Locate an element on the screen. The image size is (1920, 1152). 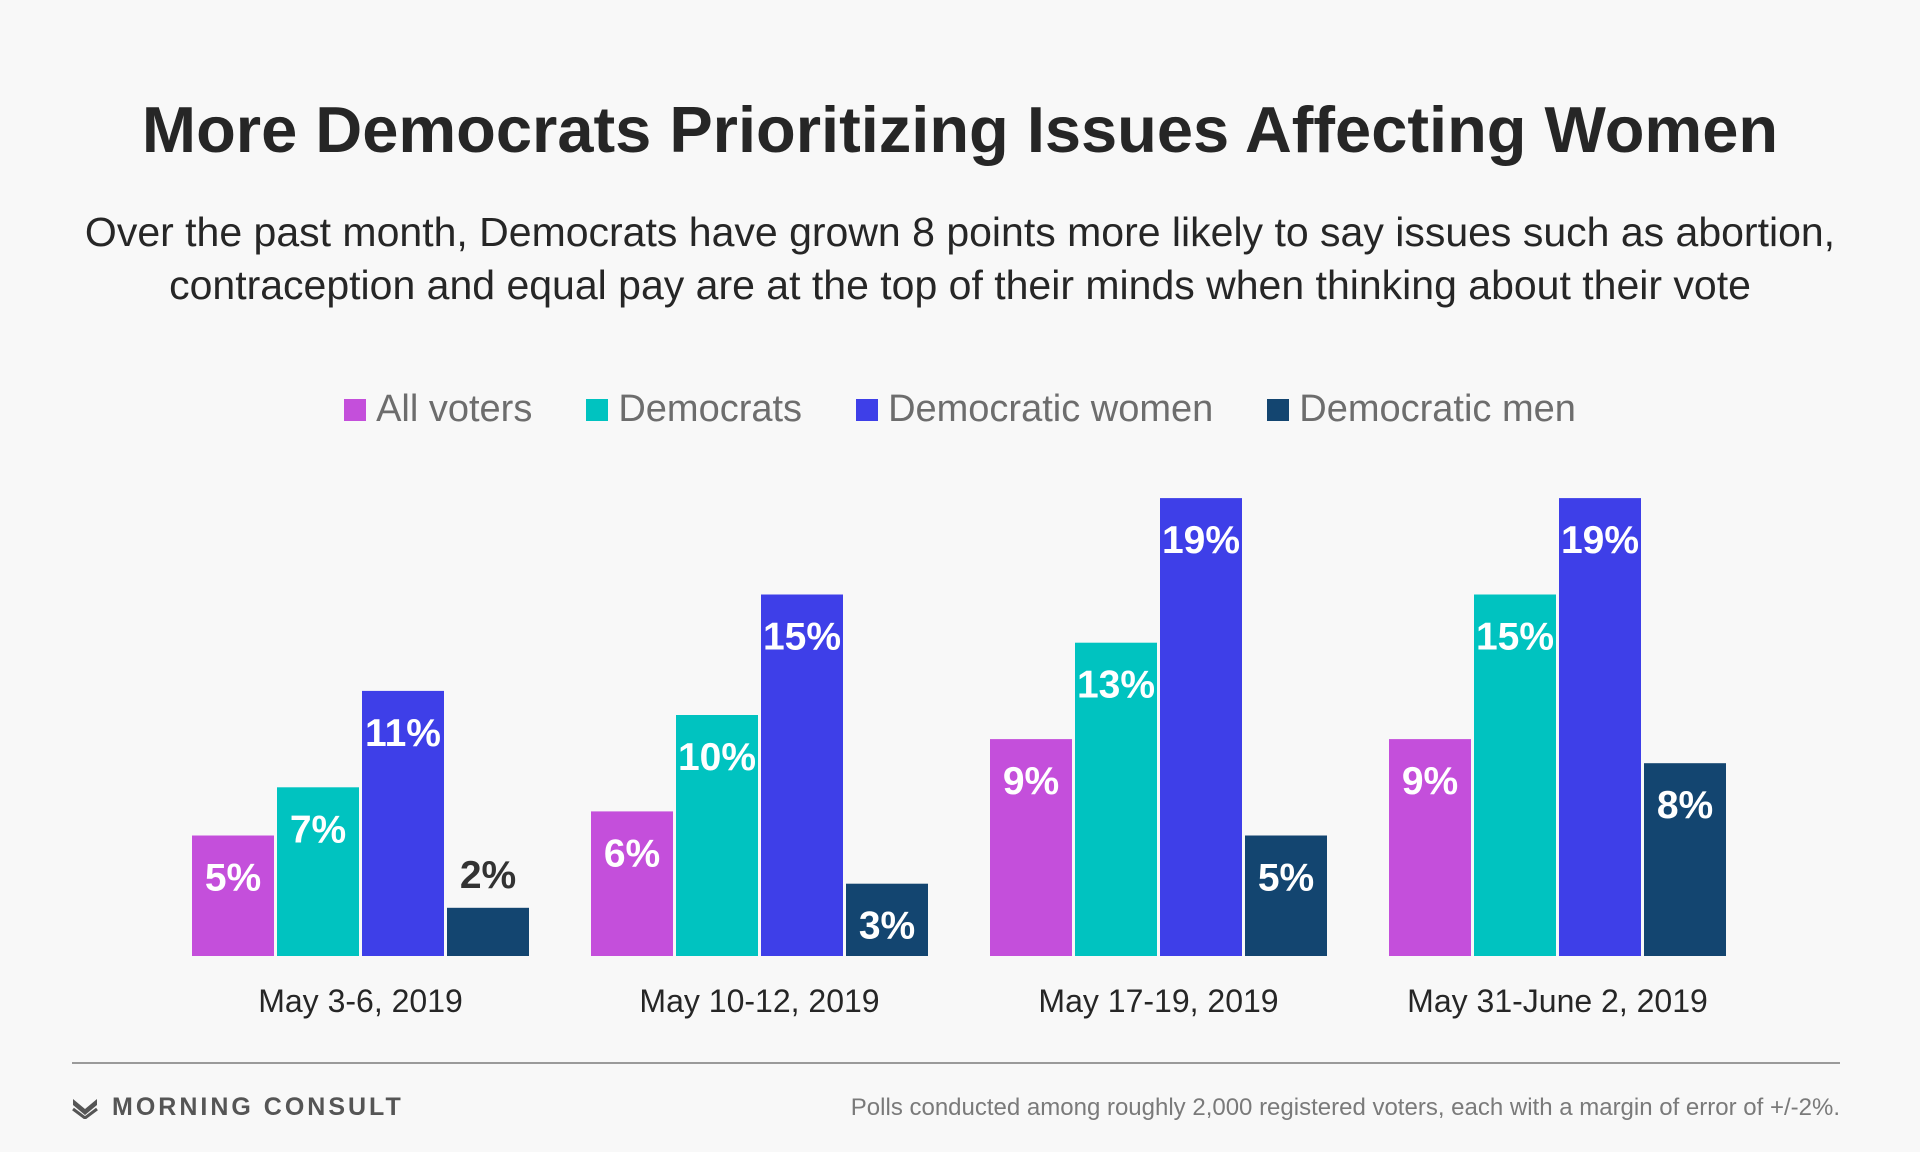
data-label-democratic-women-1: 11% is located at coordinates (403, 733).